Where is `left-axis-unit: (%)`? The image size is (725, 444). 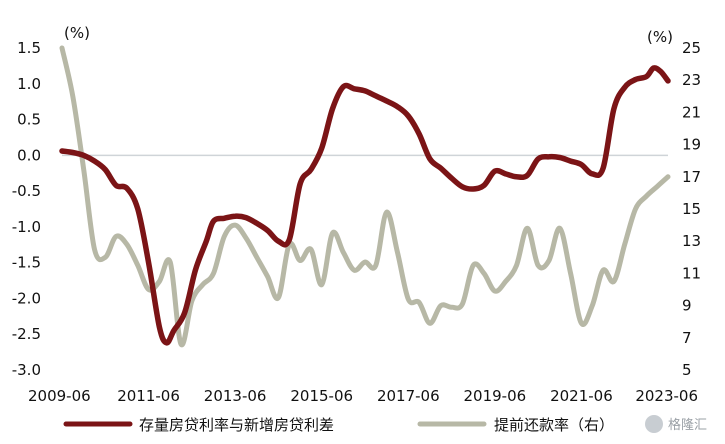
left-axis-unit: (%) is located at coordinates (77, 33).